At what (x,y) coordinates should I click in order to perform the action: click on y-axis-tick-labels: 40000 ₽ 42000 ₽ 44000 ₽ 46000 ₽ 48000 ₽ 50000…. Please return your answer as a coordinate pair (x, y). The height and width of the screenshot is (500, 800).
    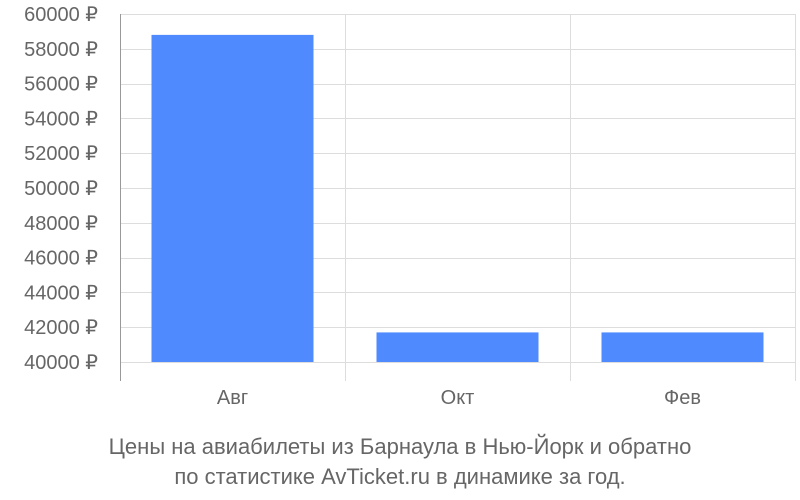
    Looking at the image, I should click on (61, 189).